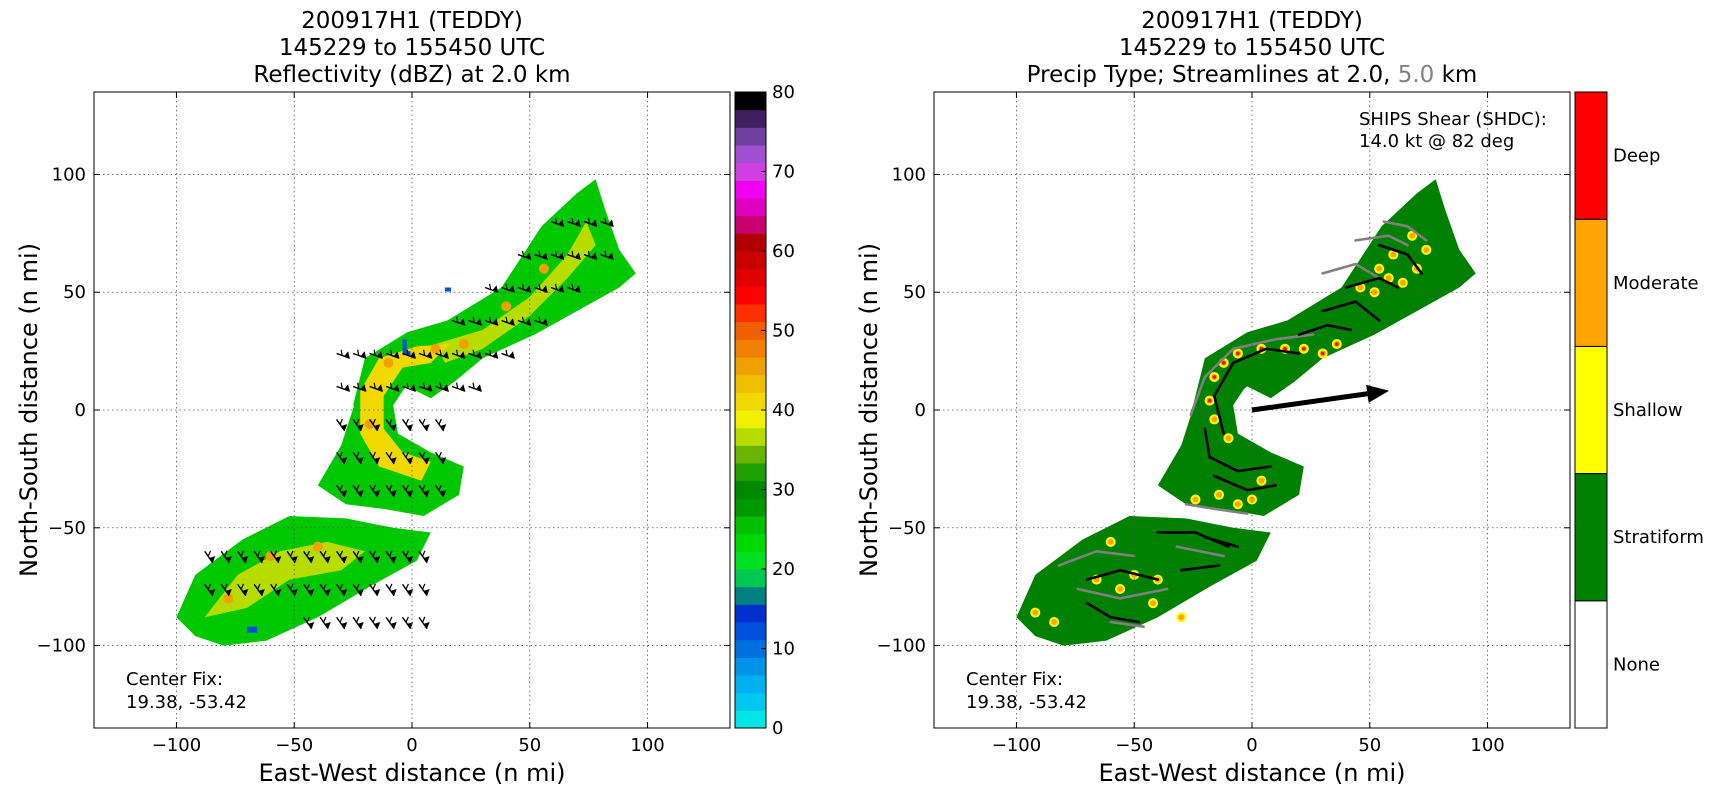 This screenshot has width=1717, height=787. Describe the element at coordinates (1636, 664) in the screenshot. I see `colorbar-category-label: None` at that location.